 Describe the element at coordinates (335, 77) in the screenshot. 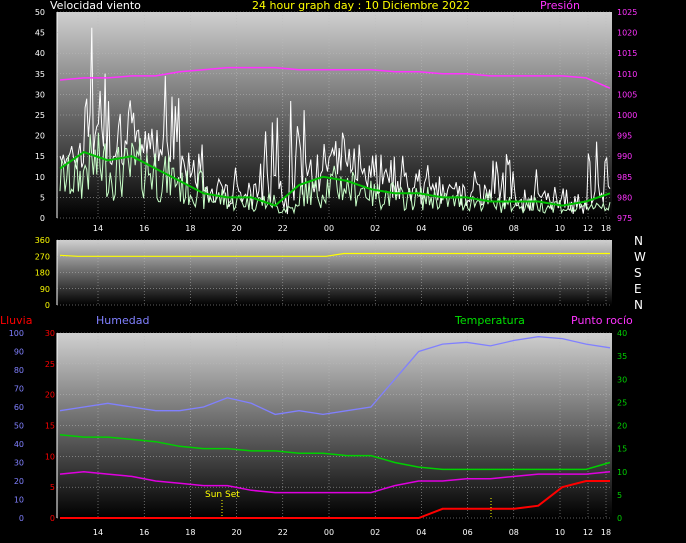

I see `pressure-series` at that location.